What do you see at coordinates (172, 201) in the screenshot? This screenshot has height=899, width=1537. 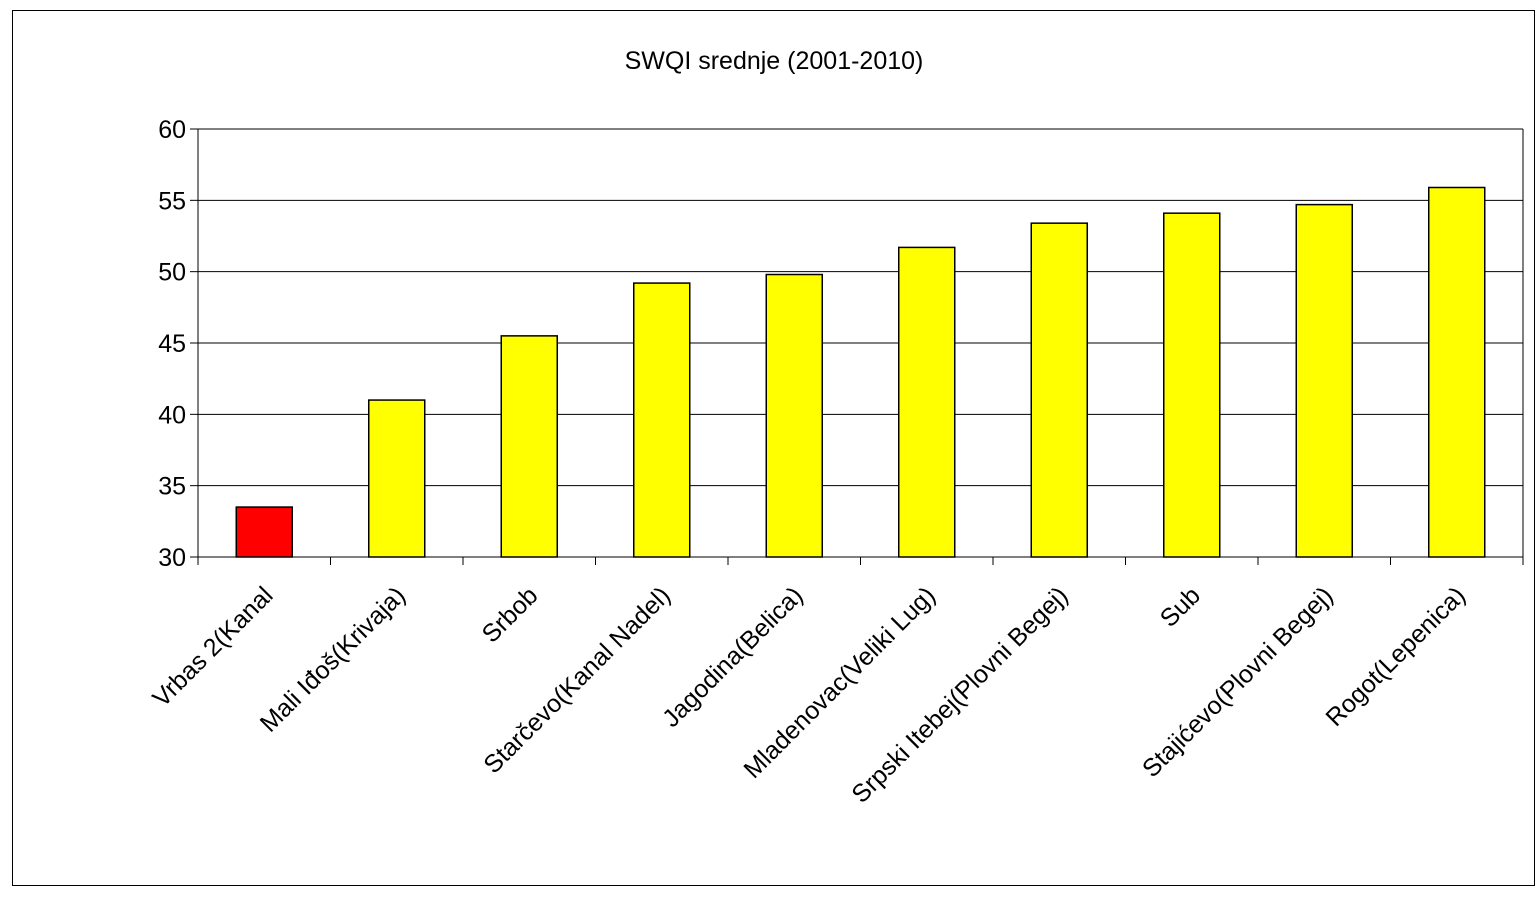 I see `y-tick-label: 55` at bounding box center [172, 201].